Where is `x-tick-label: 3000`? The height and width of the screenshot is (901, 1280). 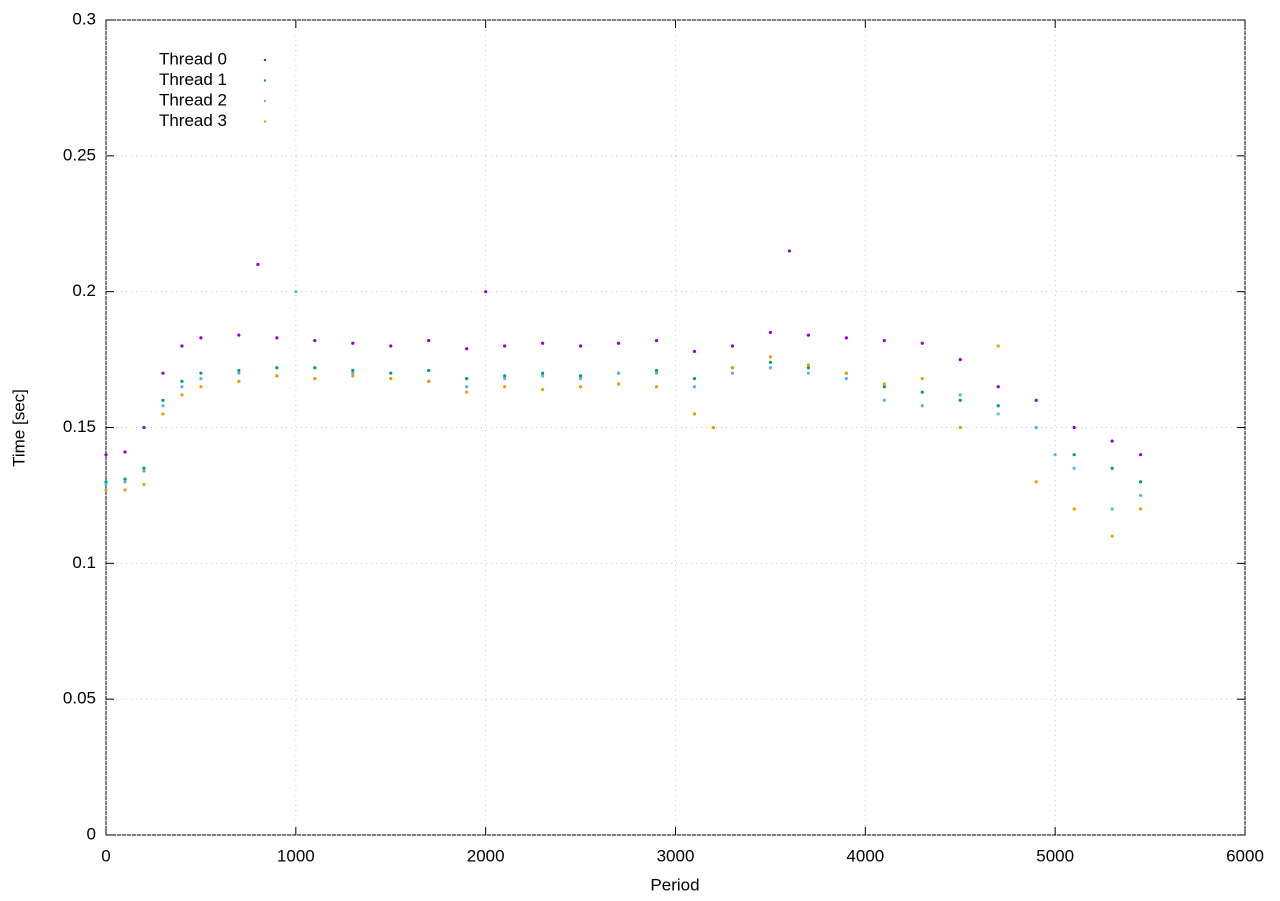 x-tick-label: 3000 is located at coordinates (676, 855).